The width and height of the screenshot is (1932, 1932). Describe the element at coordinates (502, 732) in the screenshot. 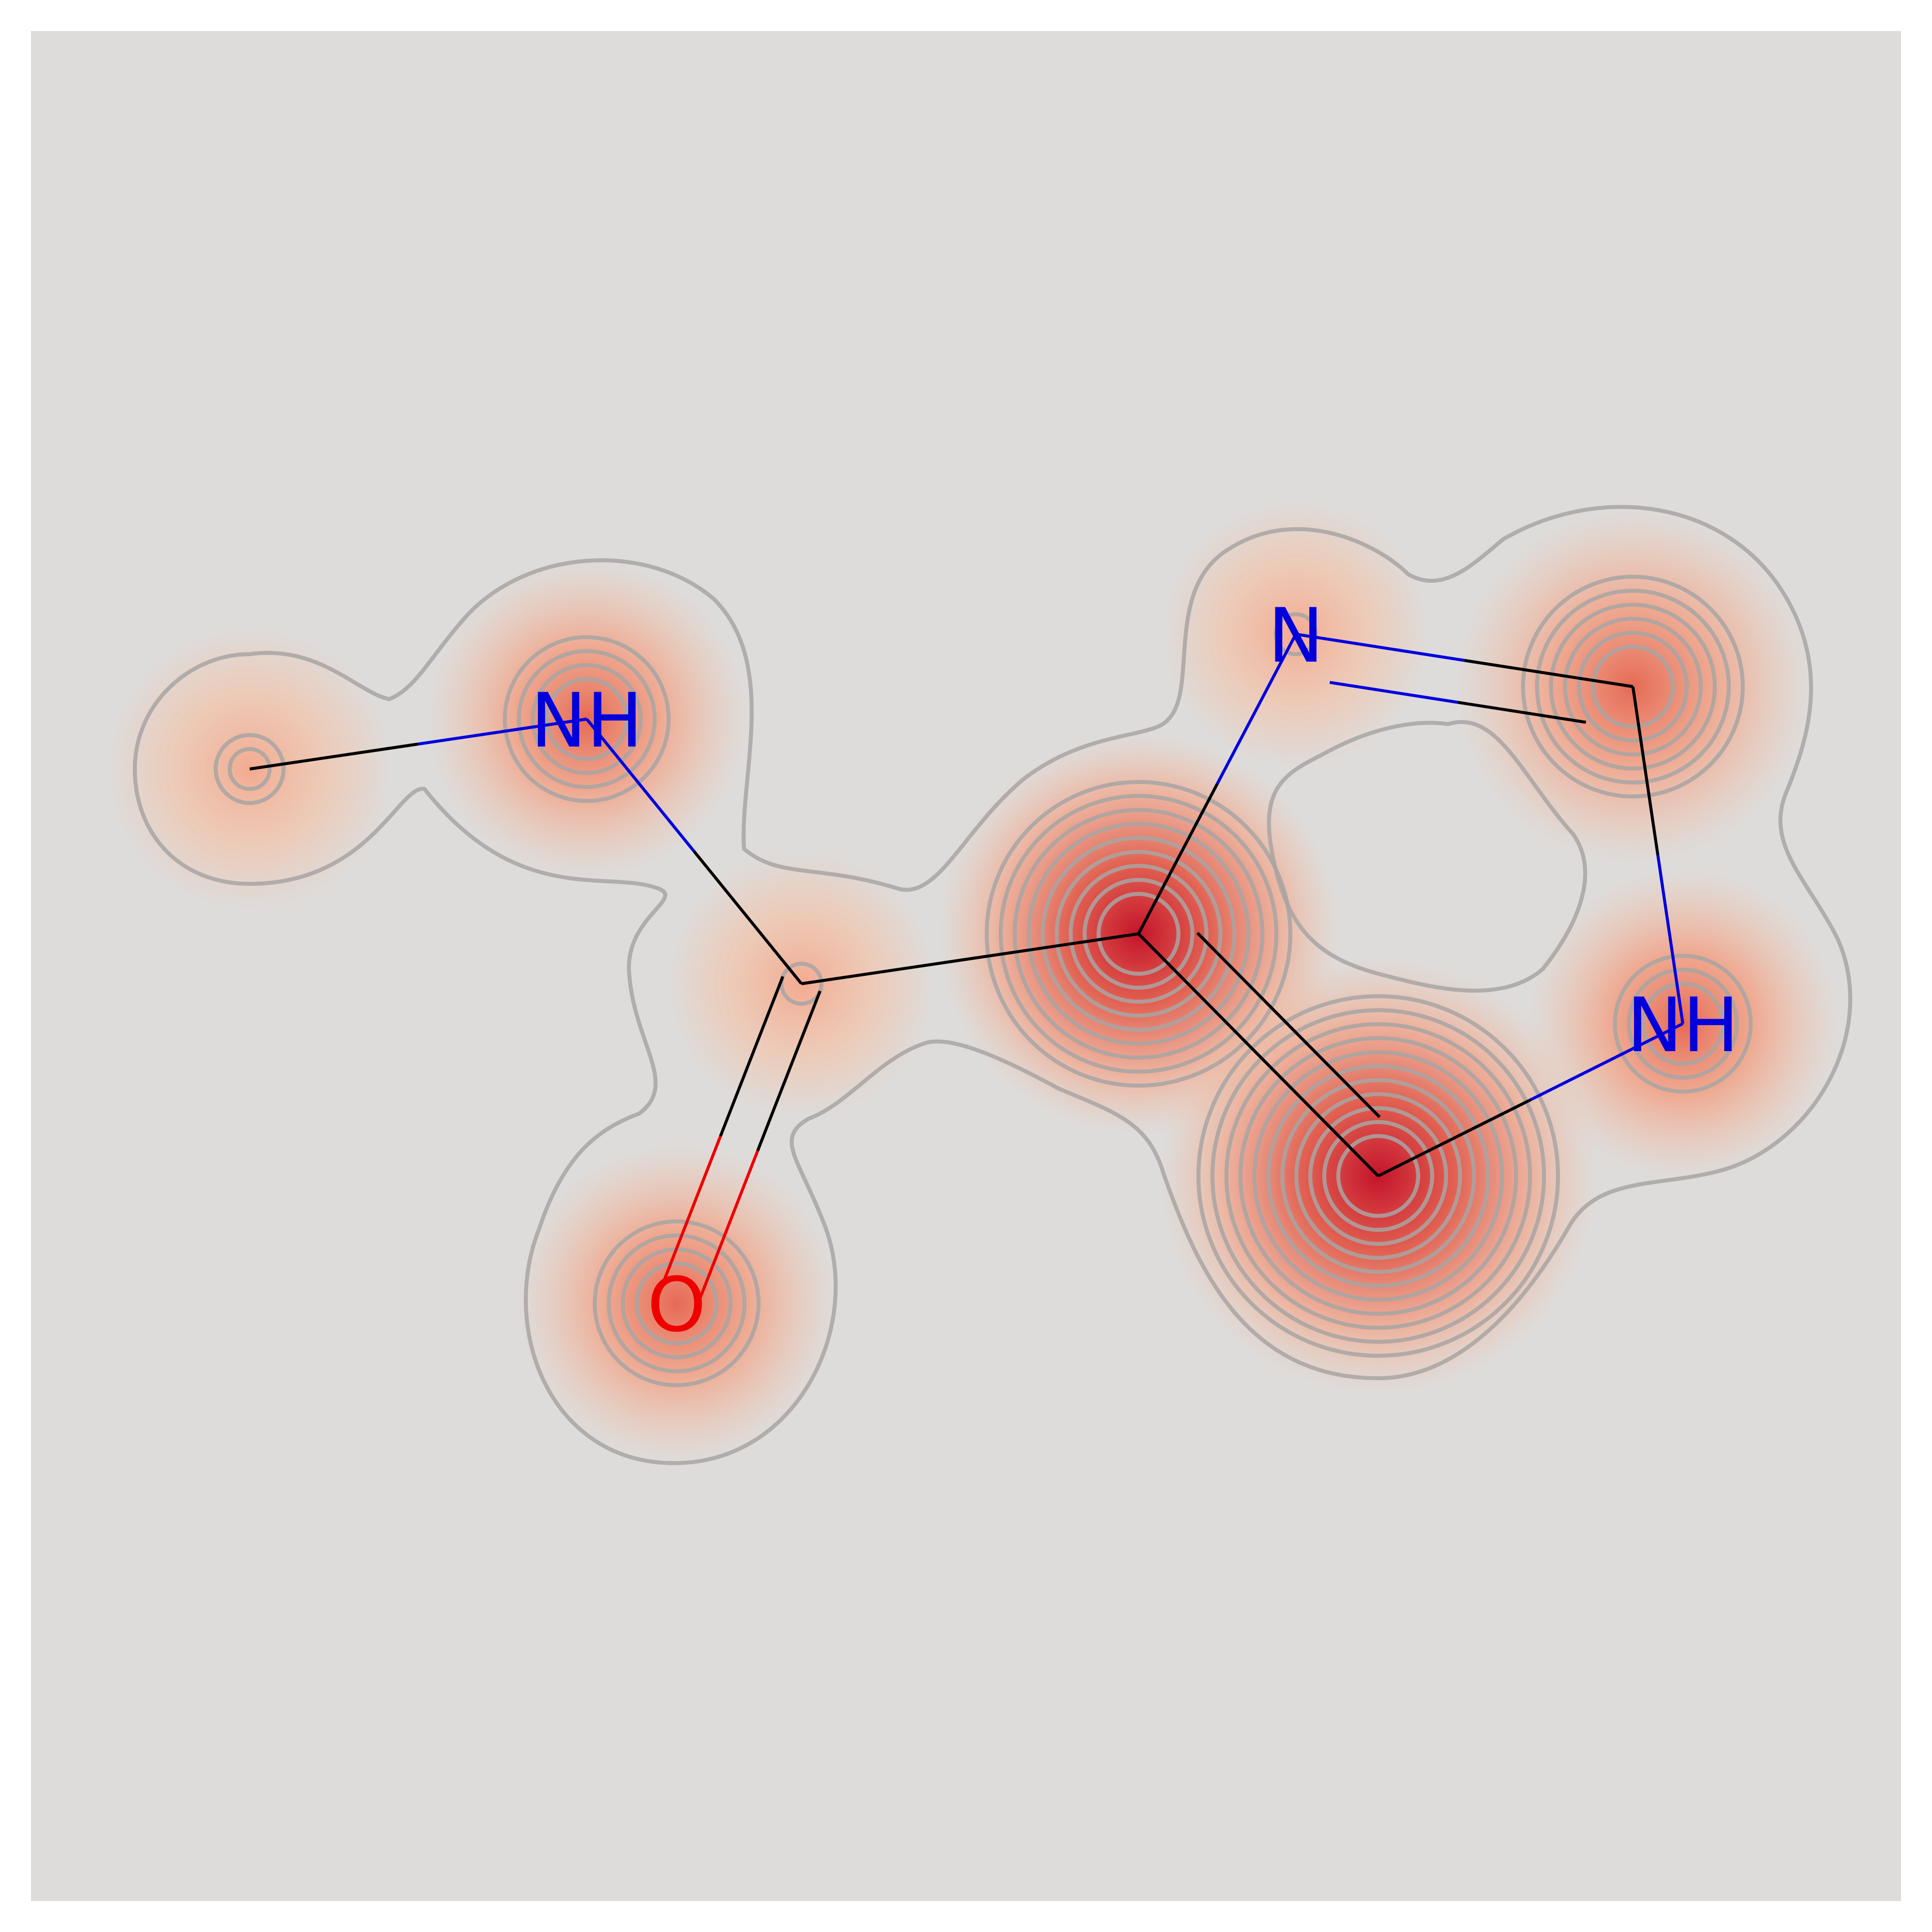

I see `bond-c-methyl-n-amide-half-b` at that location.